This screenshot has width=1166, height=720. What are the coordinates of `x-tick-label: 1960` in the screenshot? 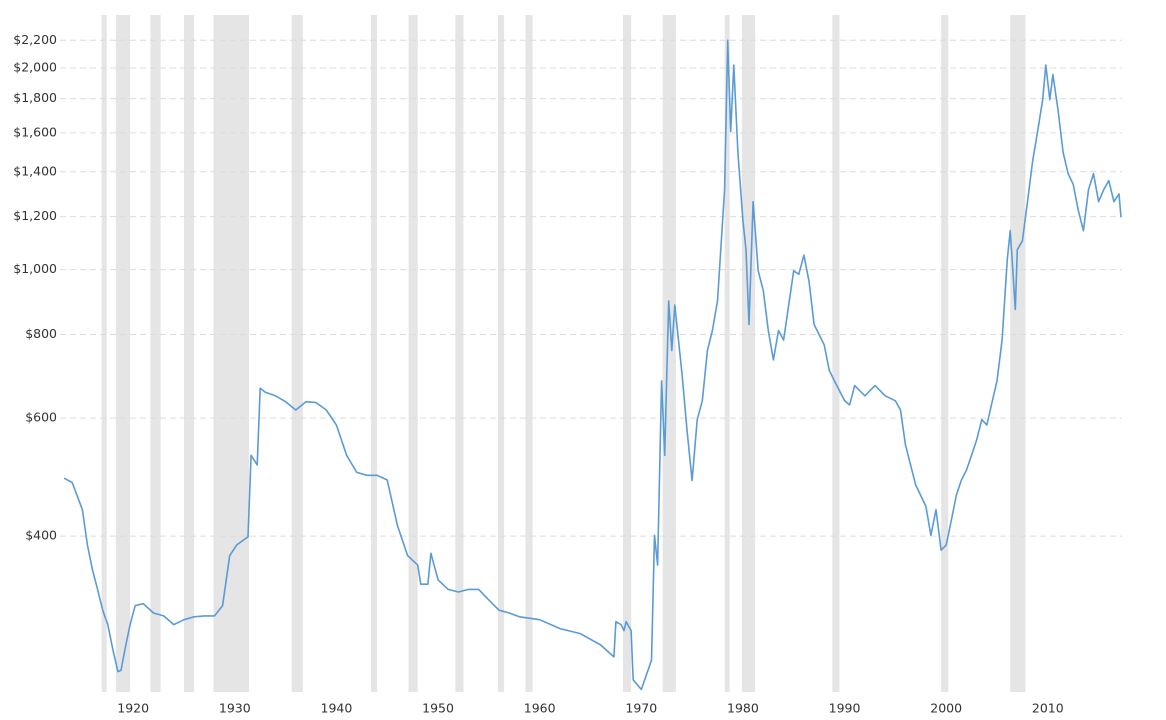 It's located at (540, 708).